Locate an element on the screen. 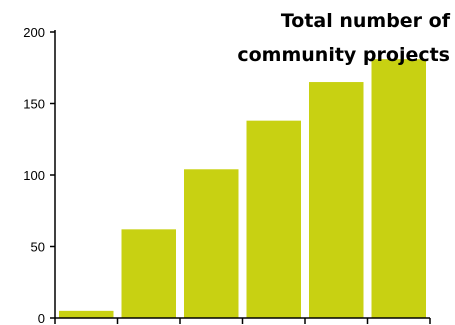  y-tick-label-200: 200 is located at coordinates (34, 32).